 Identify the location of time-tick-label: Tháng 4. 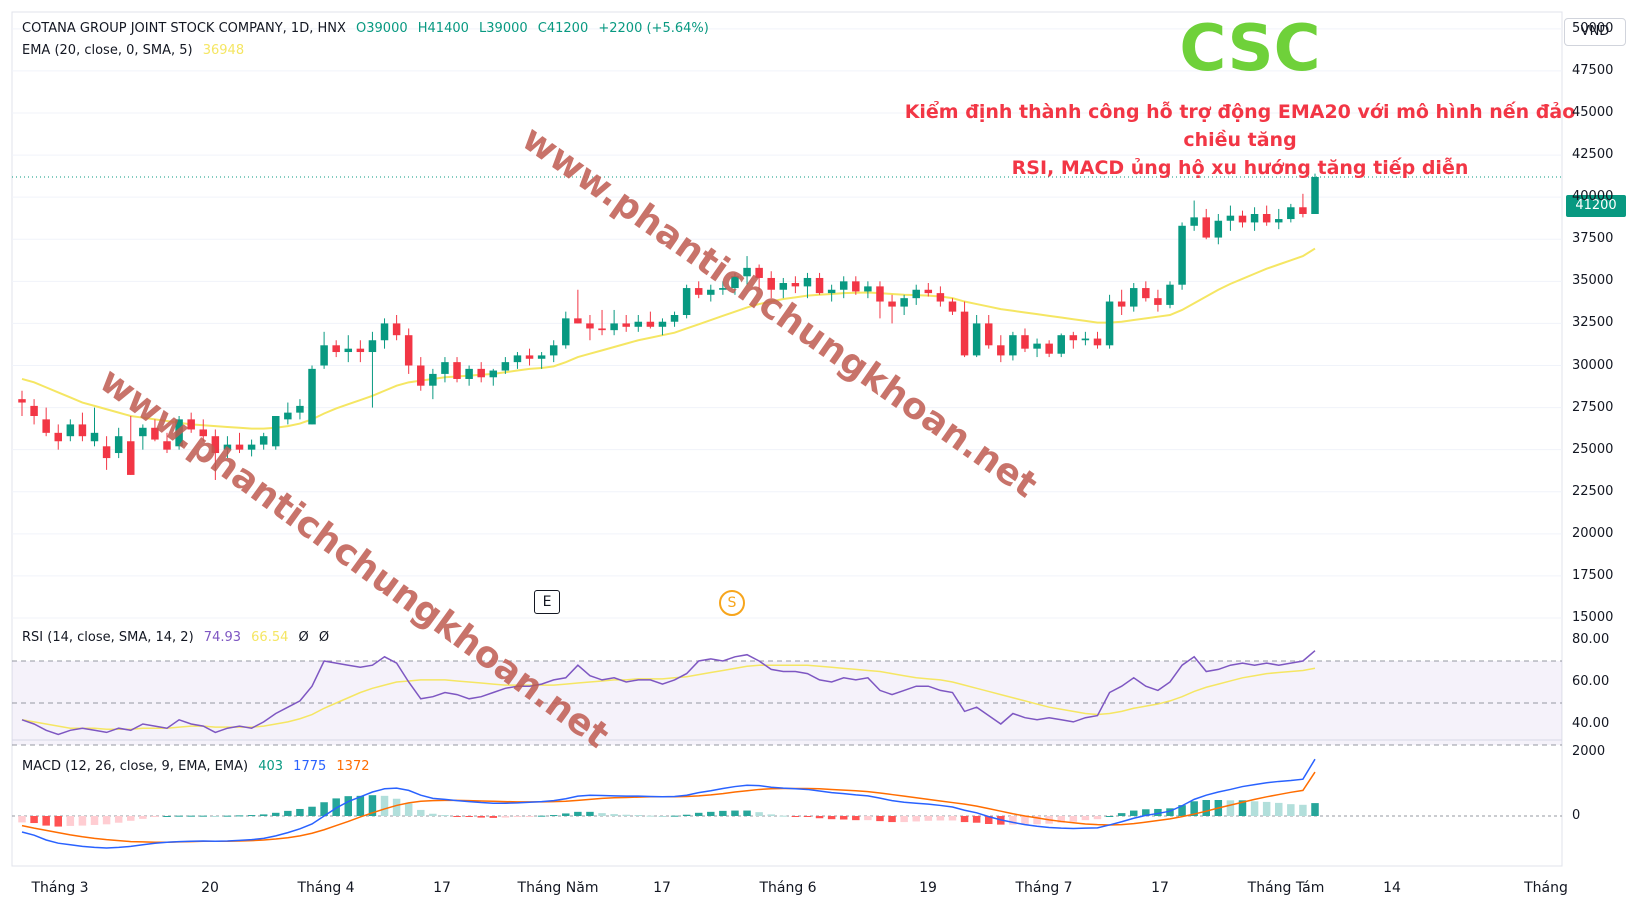
(326, 888).